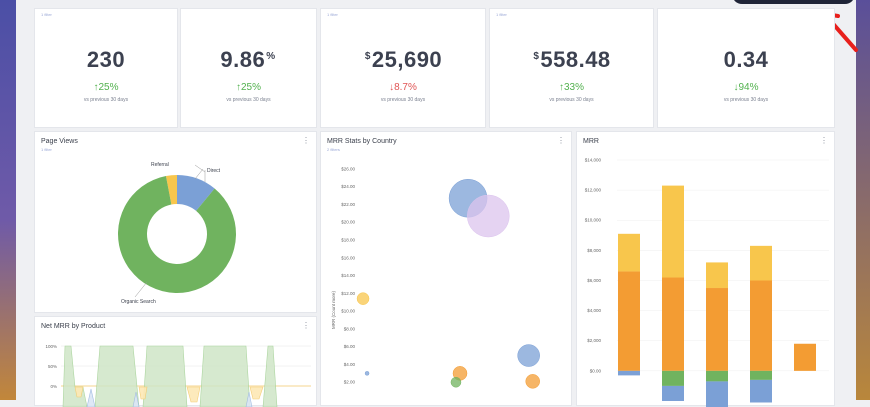  I want to click on y-tick-label: $14,000, so click(593, 160).